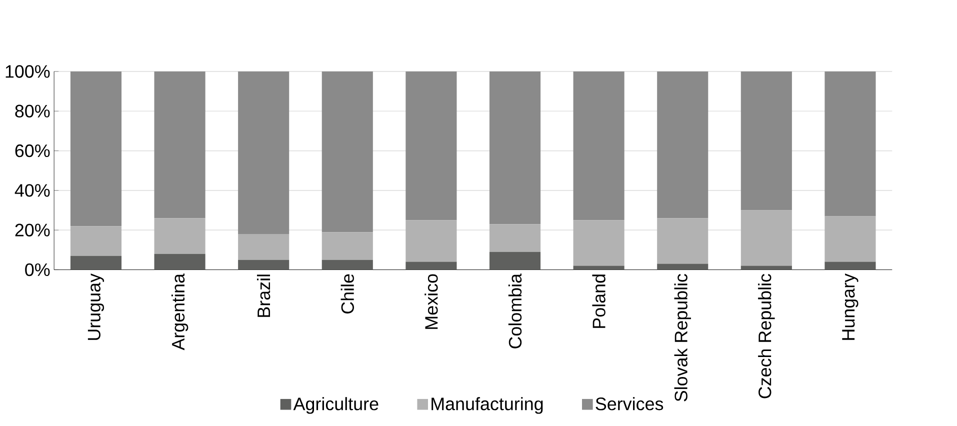  I want to click on legend-label: Manufacturing, so click(487, 405).